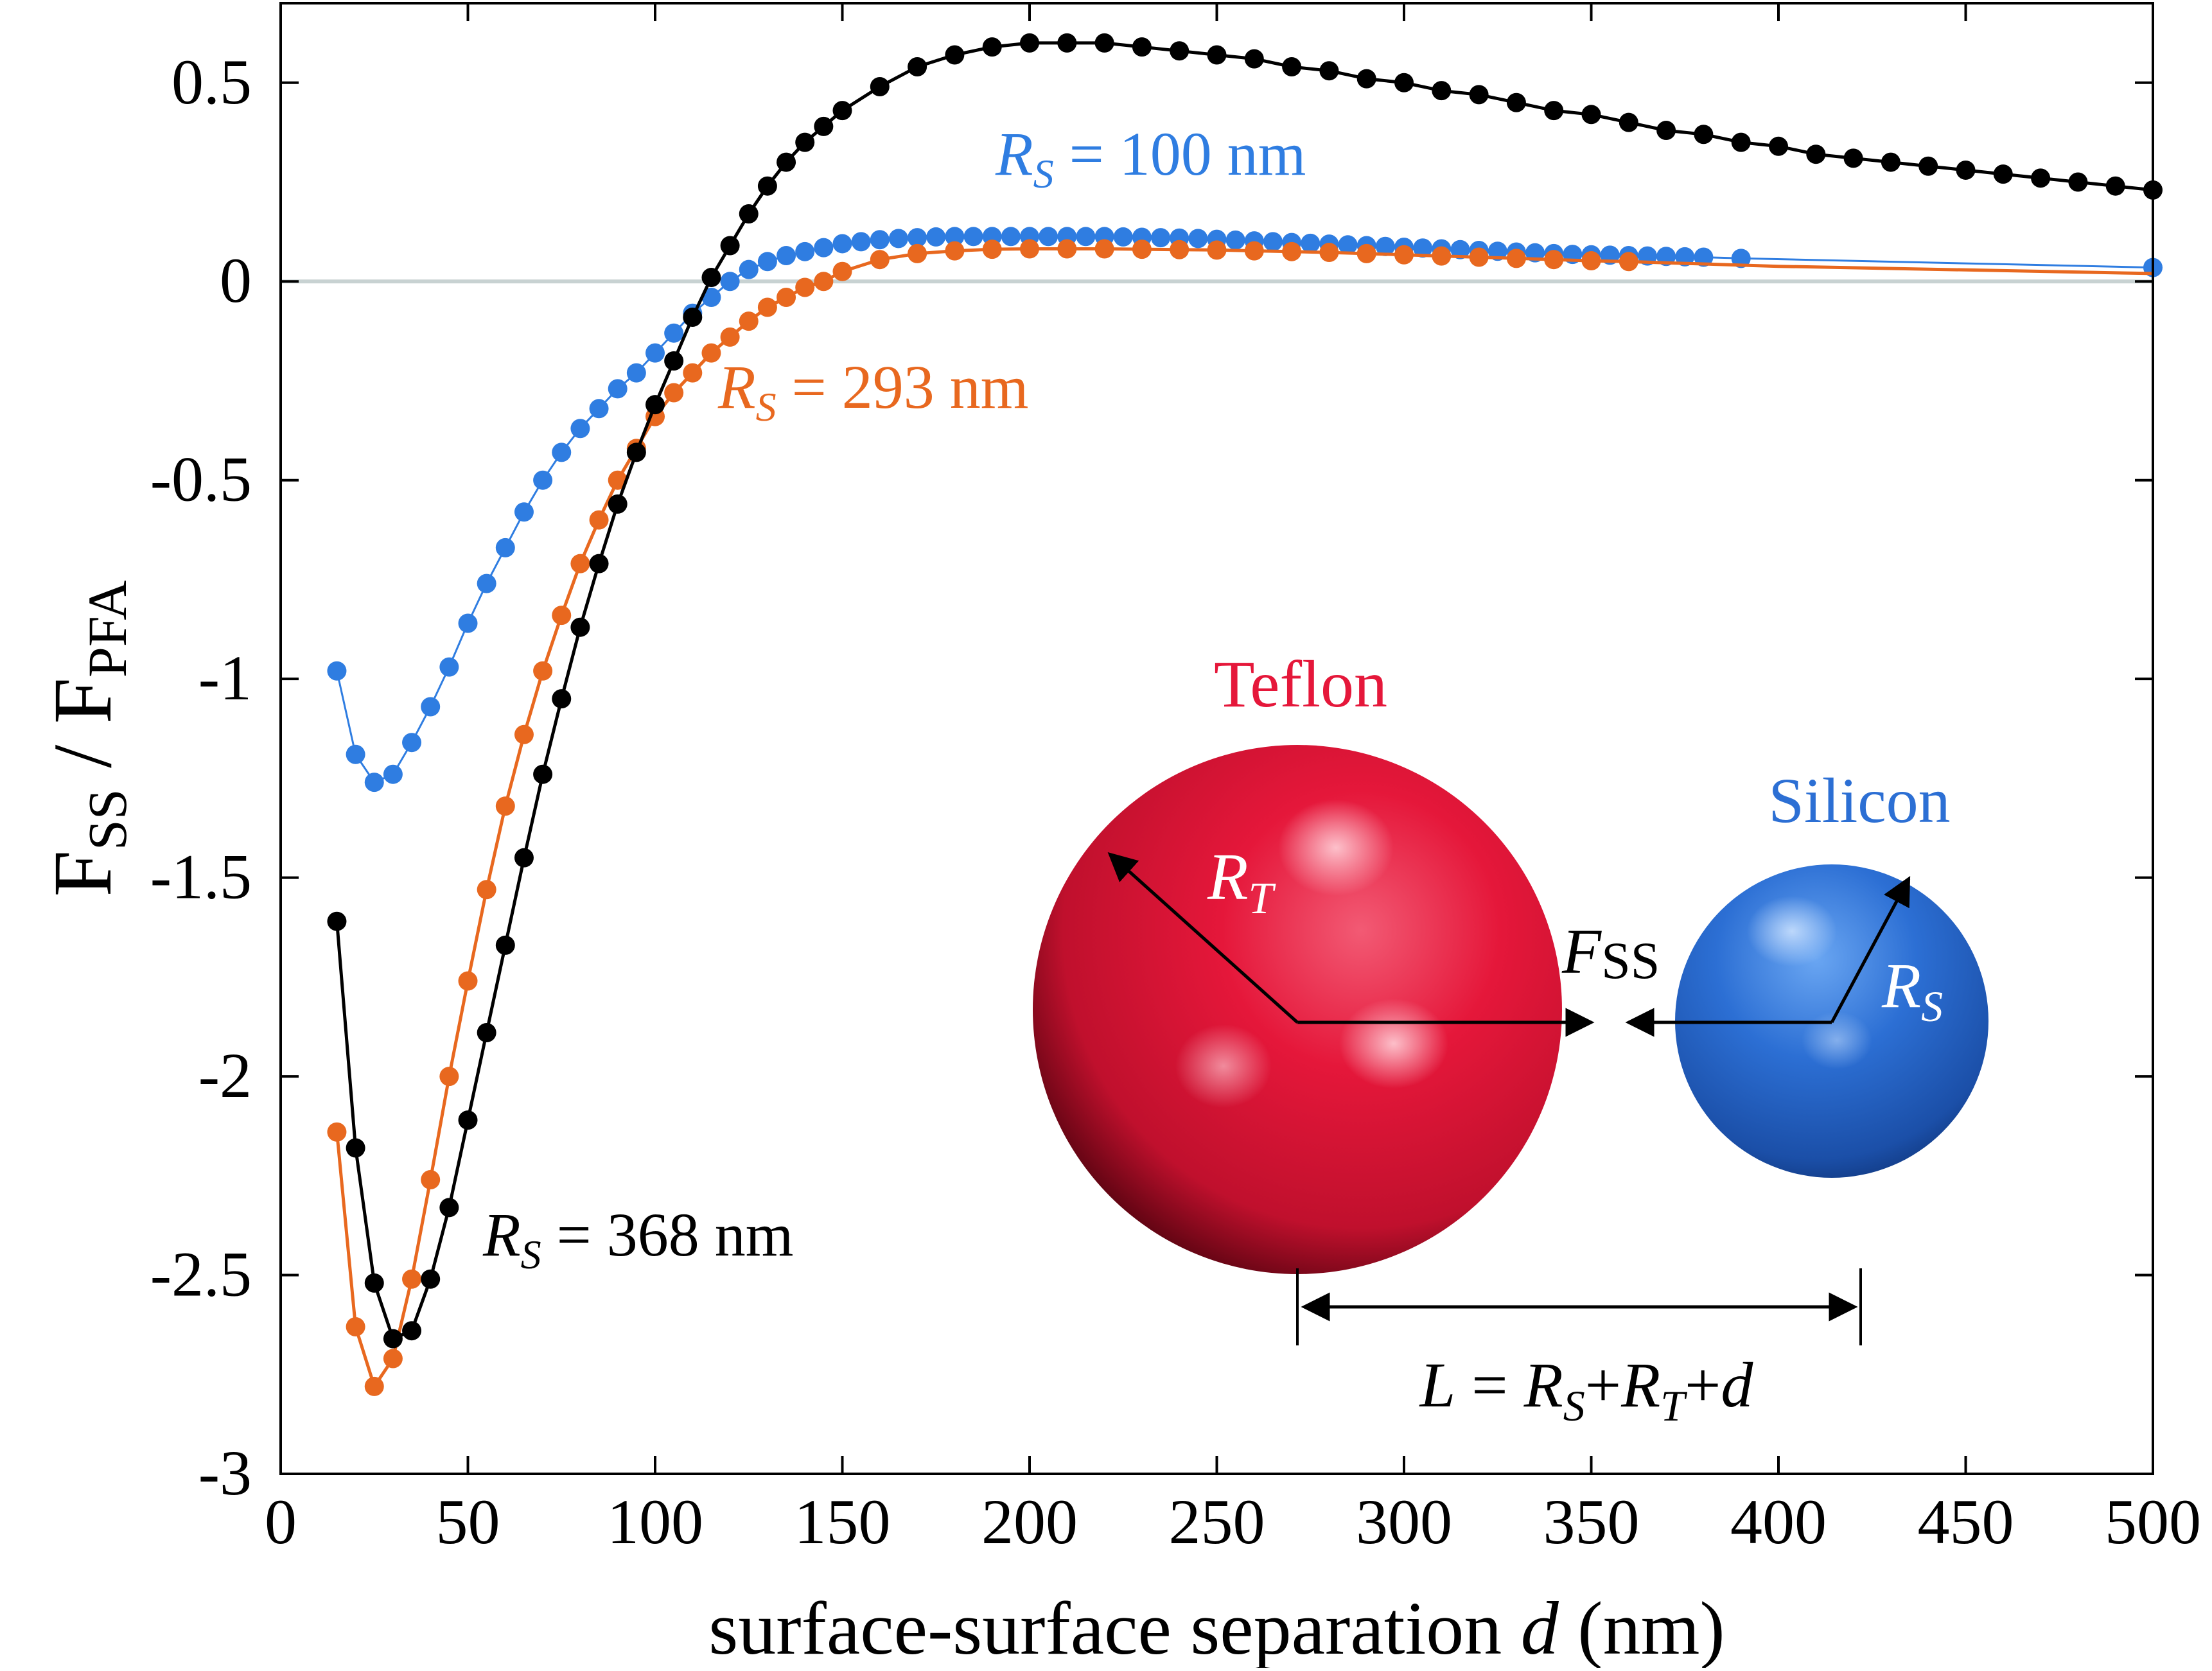  I want to click on y-tick-label: -3, so click(225, 1473).